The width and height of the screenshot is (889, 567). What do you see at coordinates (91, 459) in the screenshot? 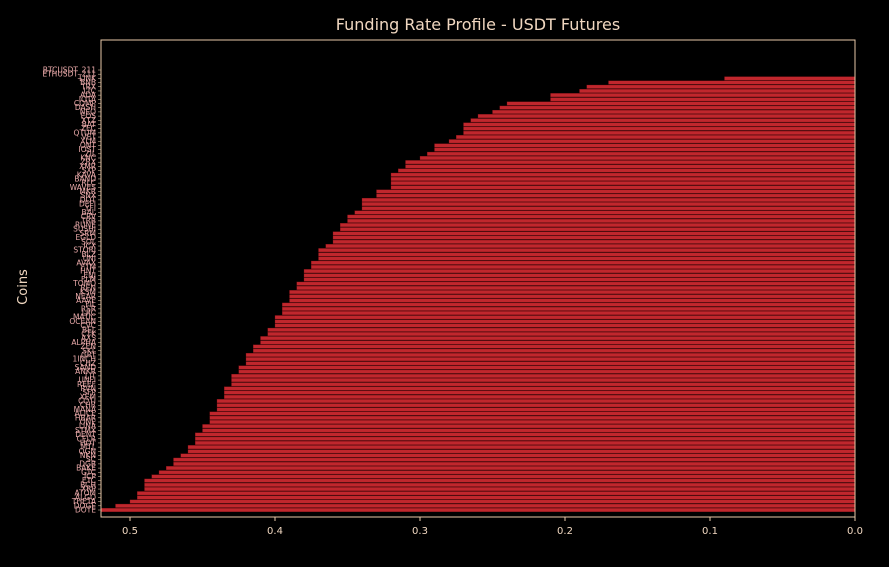
I see `y-tick-label: SC` at bounding box center [91, 459].